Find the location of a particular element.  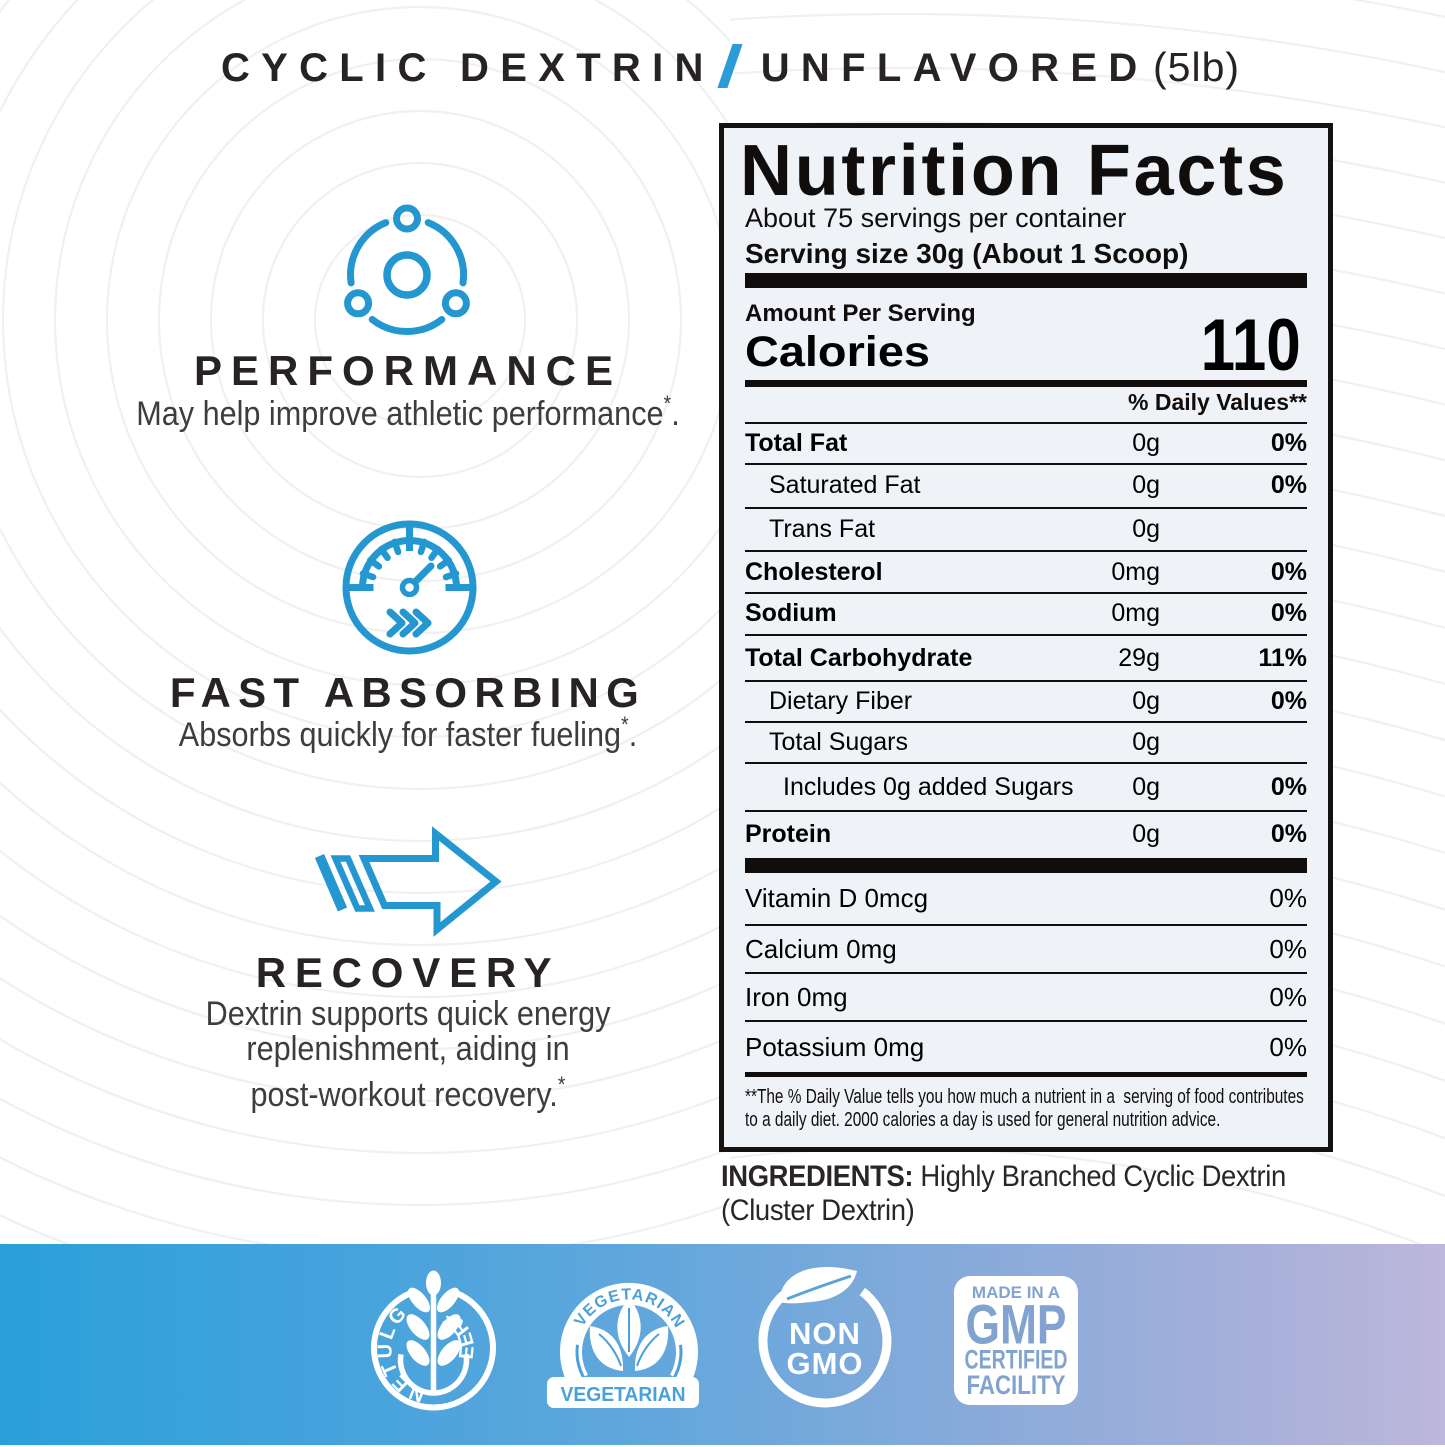

svg-text: NON is located at coordinates (825, 1333).